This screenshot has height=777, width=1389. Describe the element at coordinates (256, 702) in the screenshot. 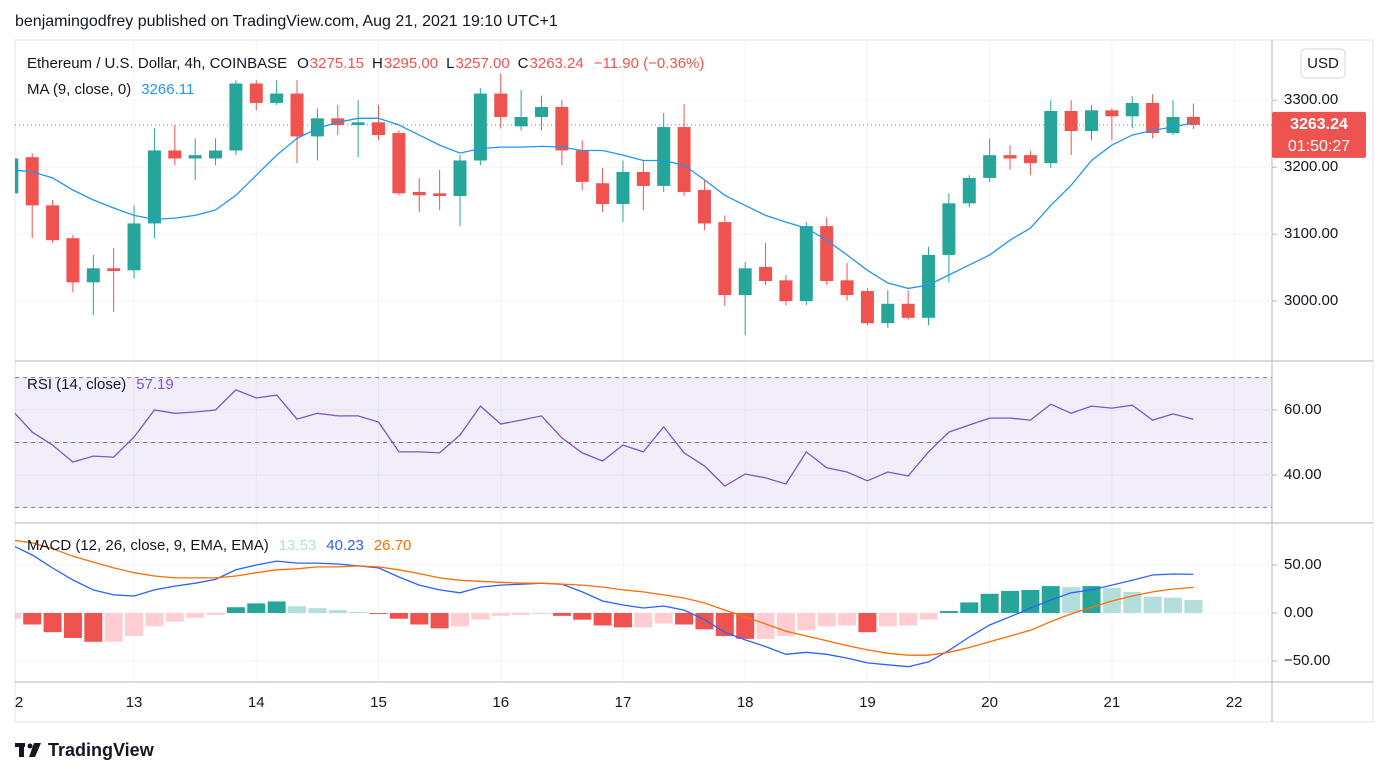

I see `x-tick-label: 14` at that location.